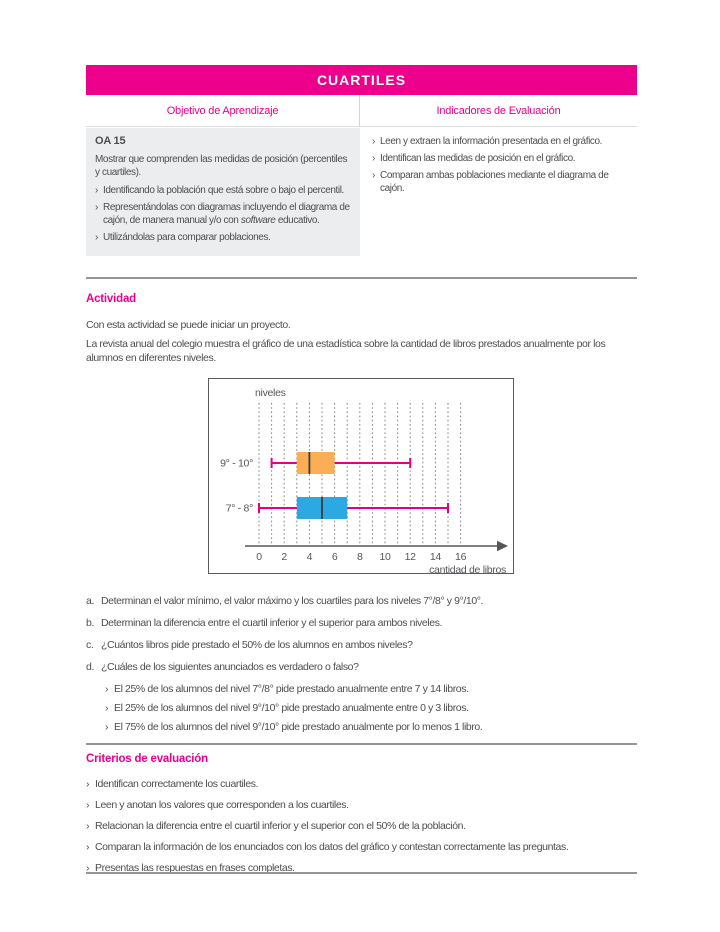  Describe the element at coordinates (270, 393) in the screenshot. I see `svg-text: niveles` at that location.